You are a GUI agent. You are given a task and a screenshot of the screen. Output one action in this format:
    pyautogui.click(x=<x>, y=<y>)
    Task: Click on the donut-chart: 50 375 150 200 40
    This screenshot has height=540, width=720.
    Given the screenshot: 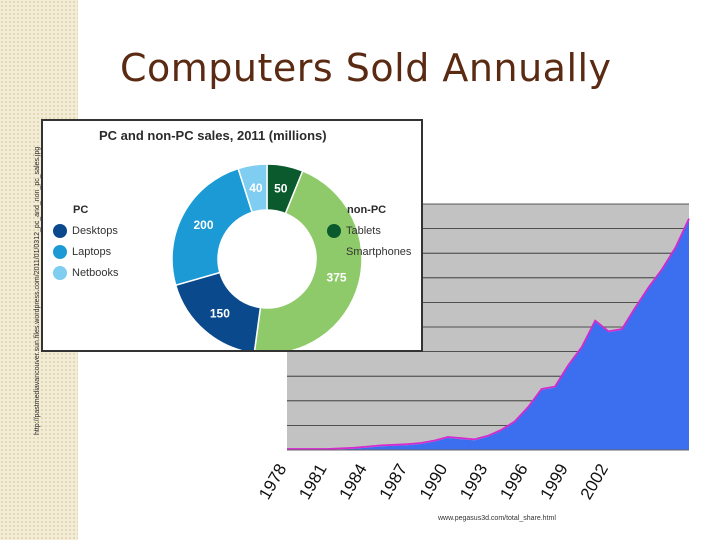 What is the action you would take?
    pyautogui.click(x=267, y=256)
    